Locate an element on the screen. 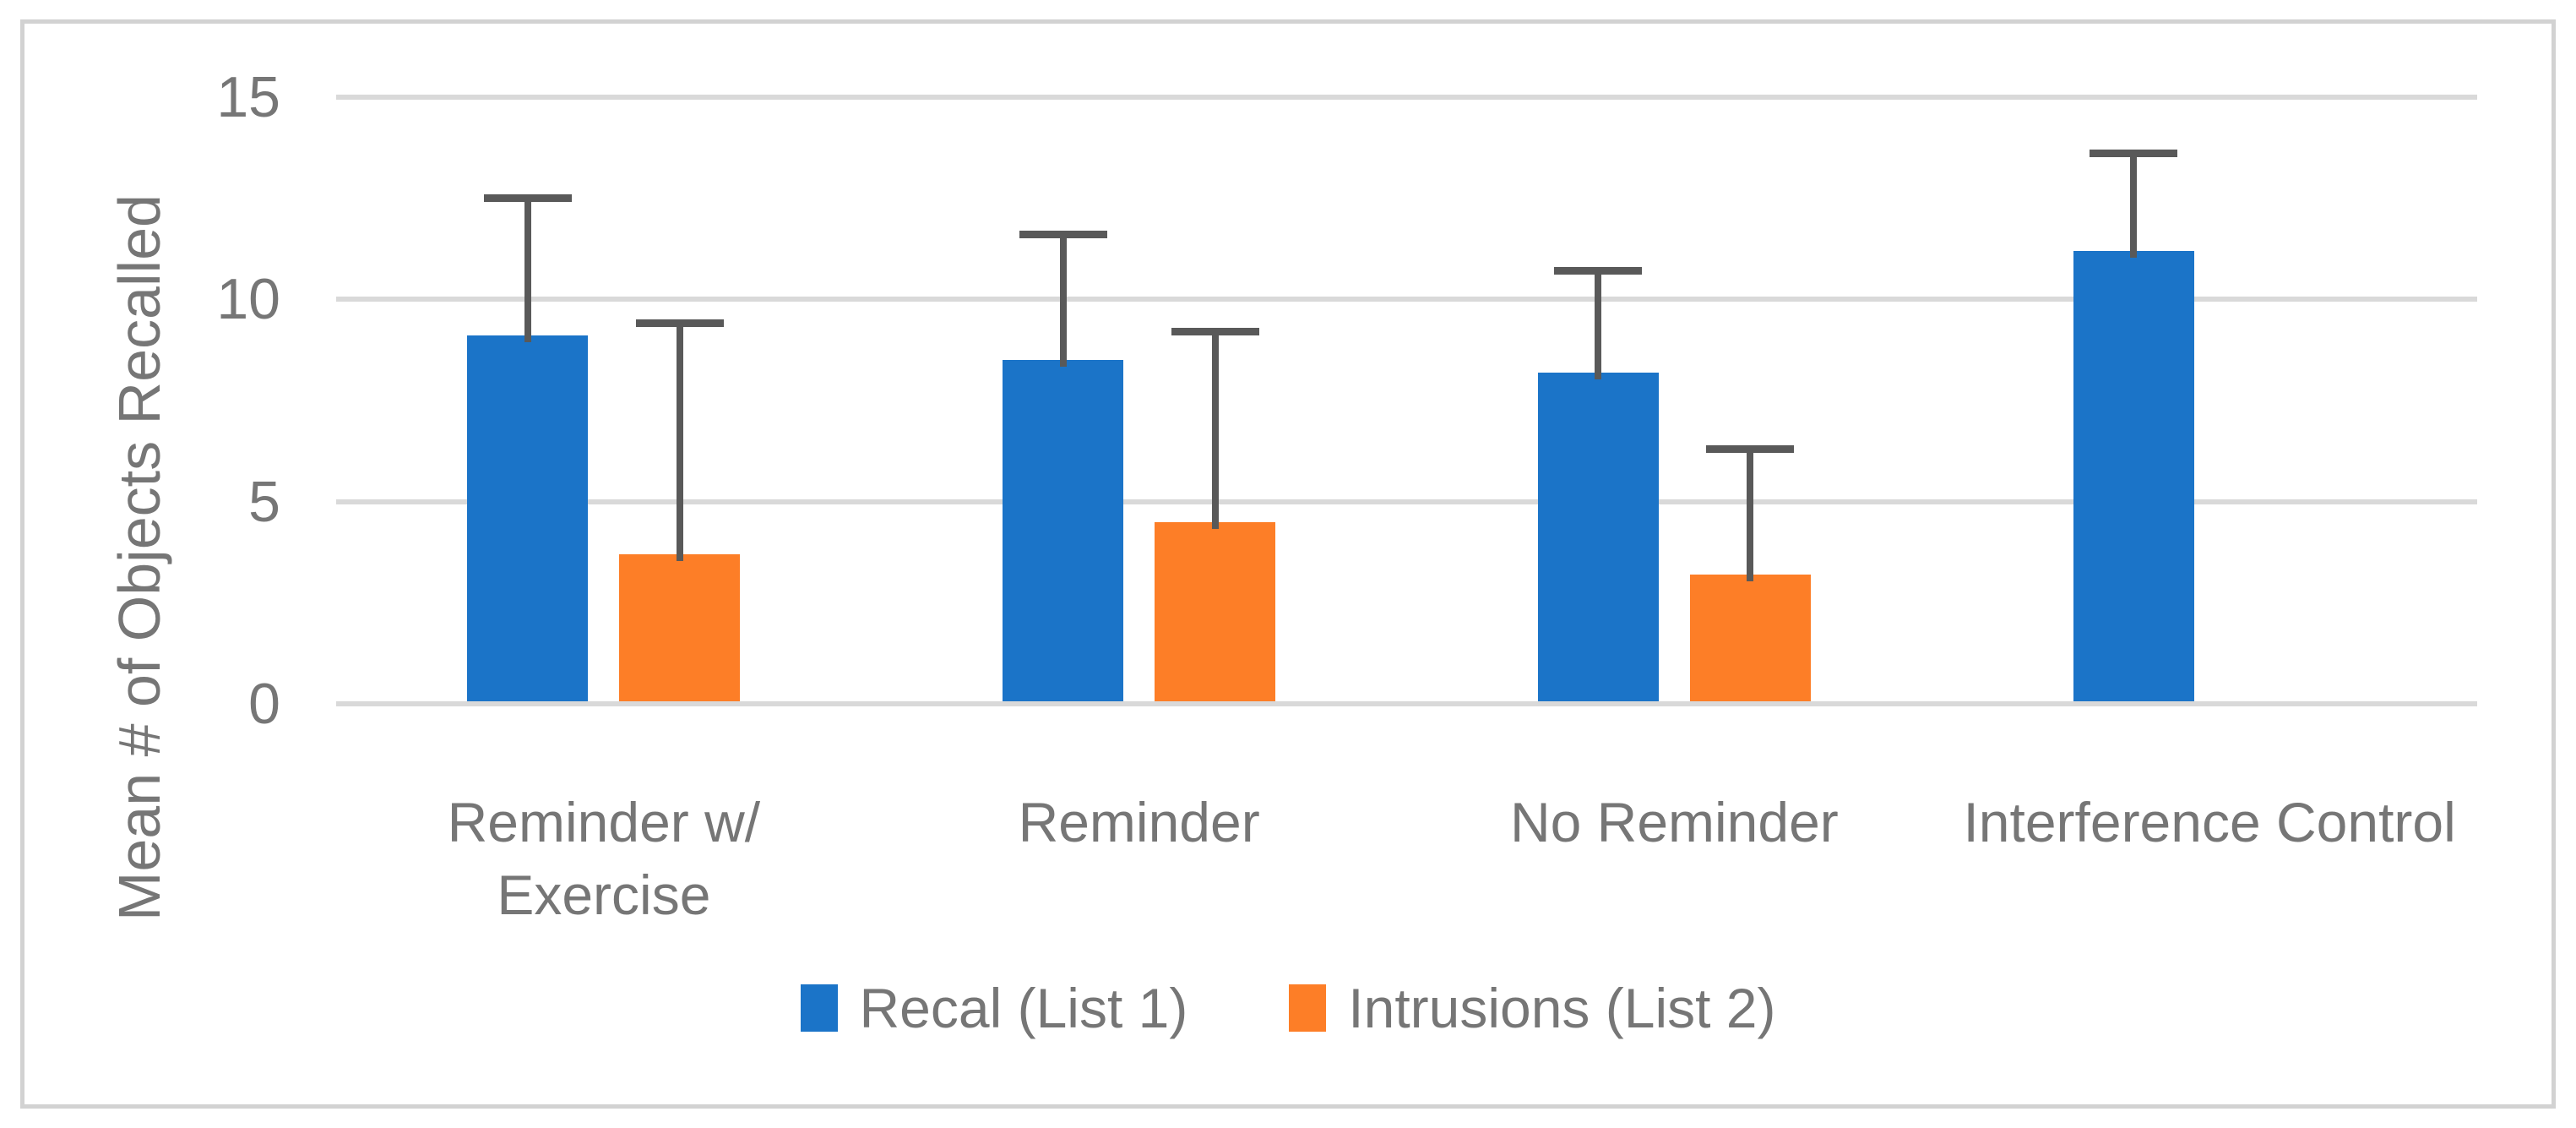 This screenshot has height=1128, width=2576. x-category-label: Reminder is located at coordinates (1139, 822).